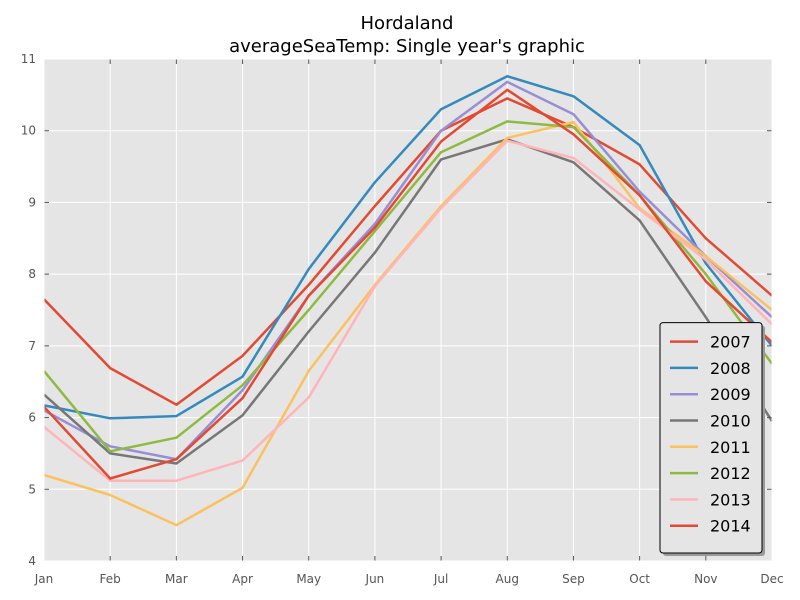  I want to click on legend-label: 2007, so click(730, 342).